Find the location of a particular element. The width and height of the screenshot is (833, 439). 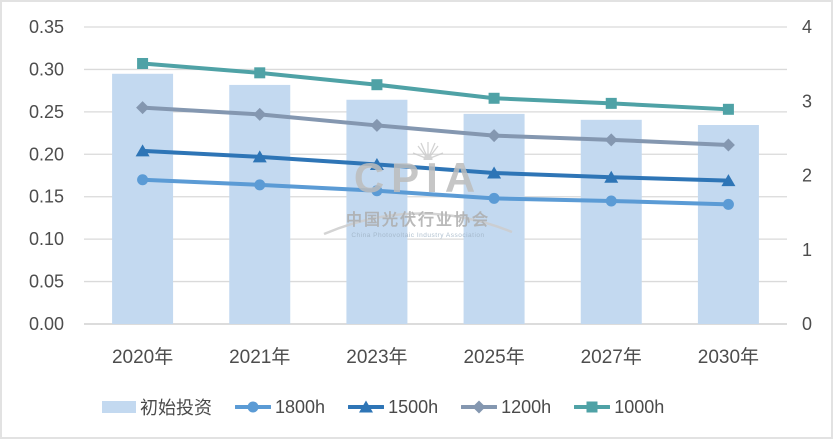

x-axis-category-label: 2027年 is located at coordinates (611, 357).